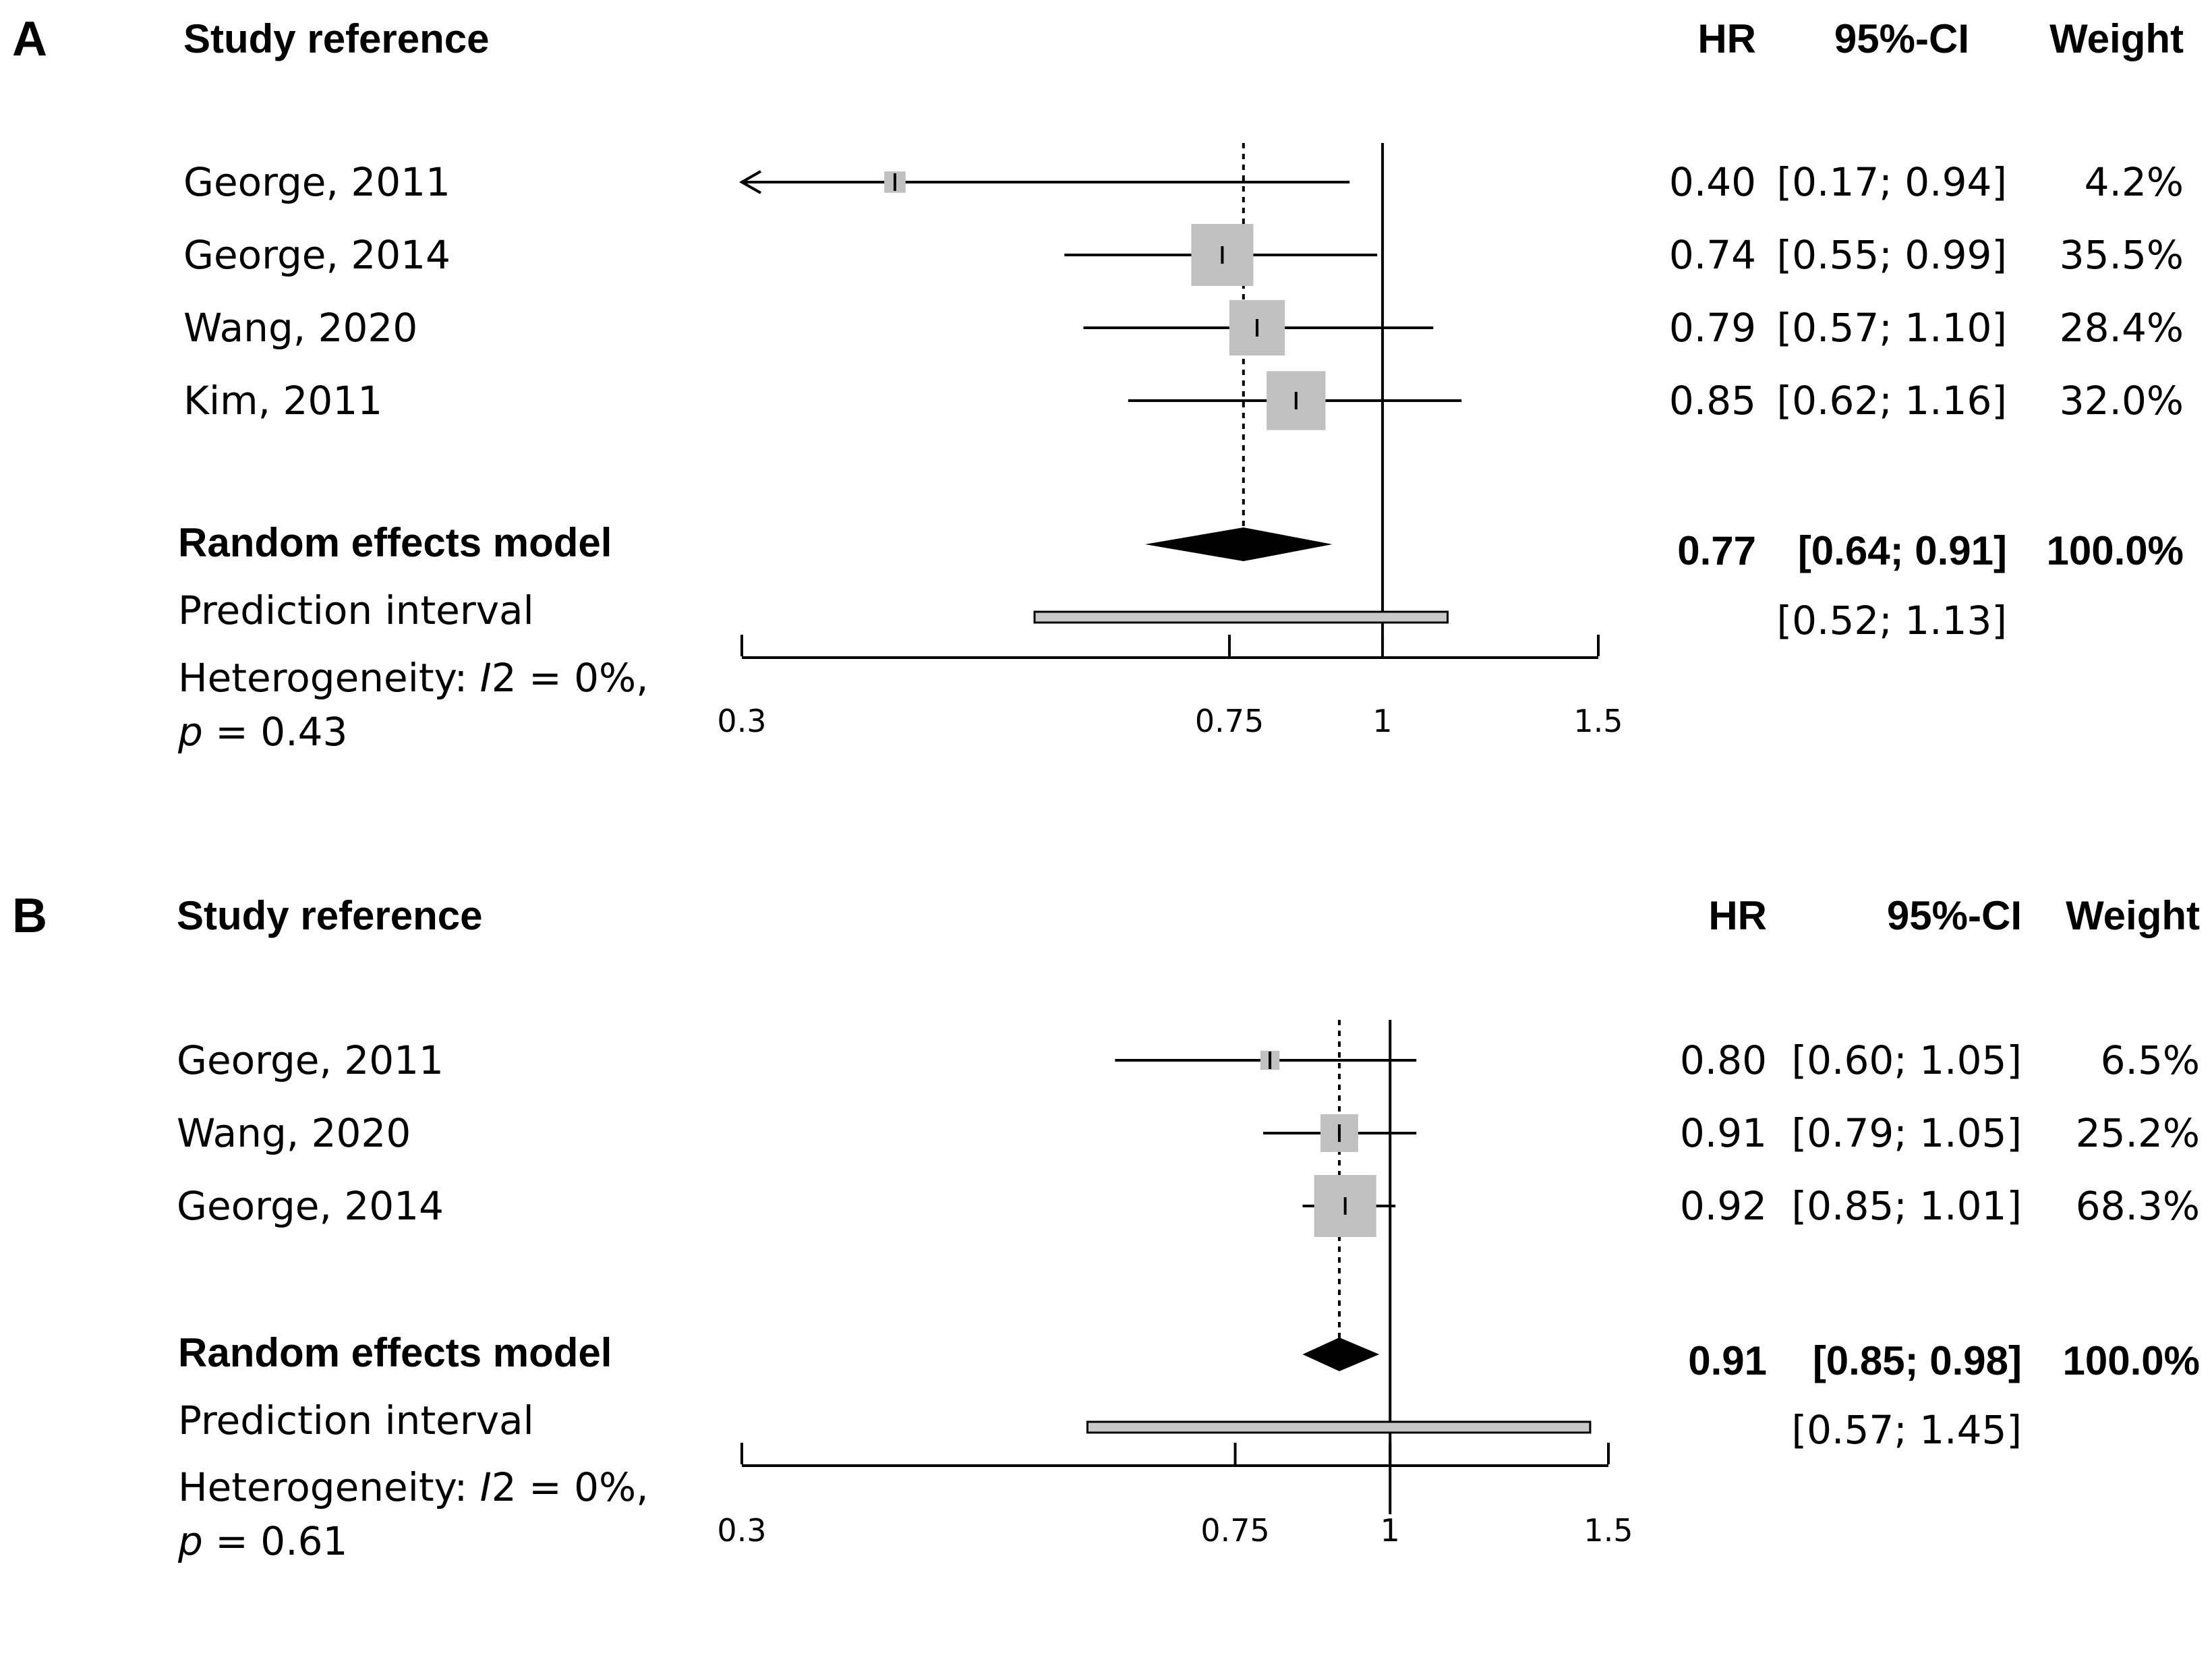 This screenshot has width=2212, height=1668. What do you see at coordinates (1892, 401) in the screenshot?
I see `ci-value: [0.62; 1.16]` at bounding box center [1892, 401].